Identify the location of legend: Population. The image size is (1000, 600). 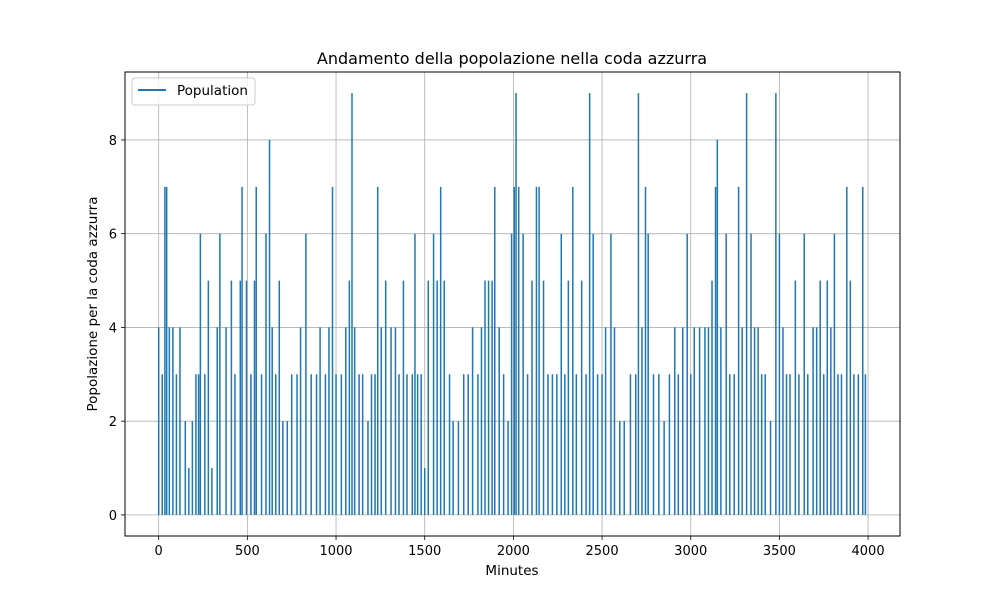
(193, 91).